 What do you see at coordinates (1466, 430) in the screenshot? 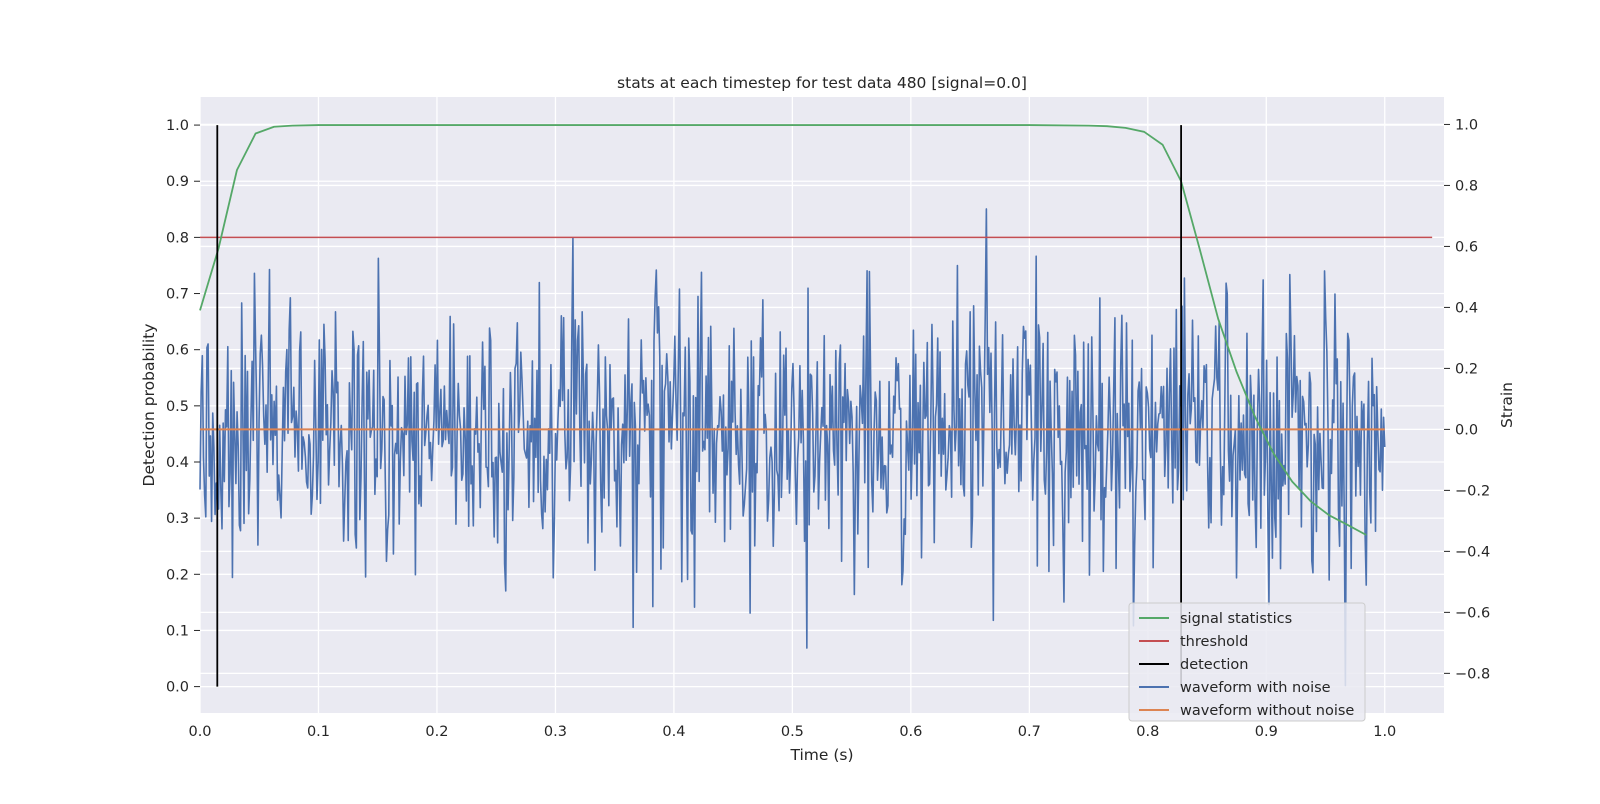
I see `y2-tick-label: 0.0` at bounding box center [1466, 430].